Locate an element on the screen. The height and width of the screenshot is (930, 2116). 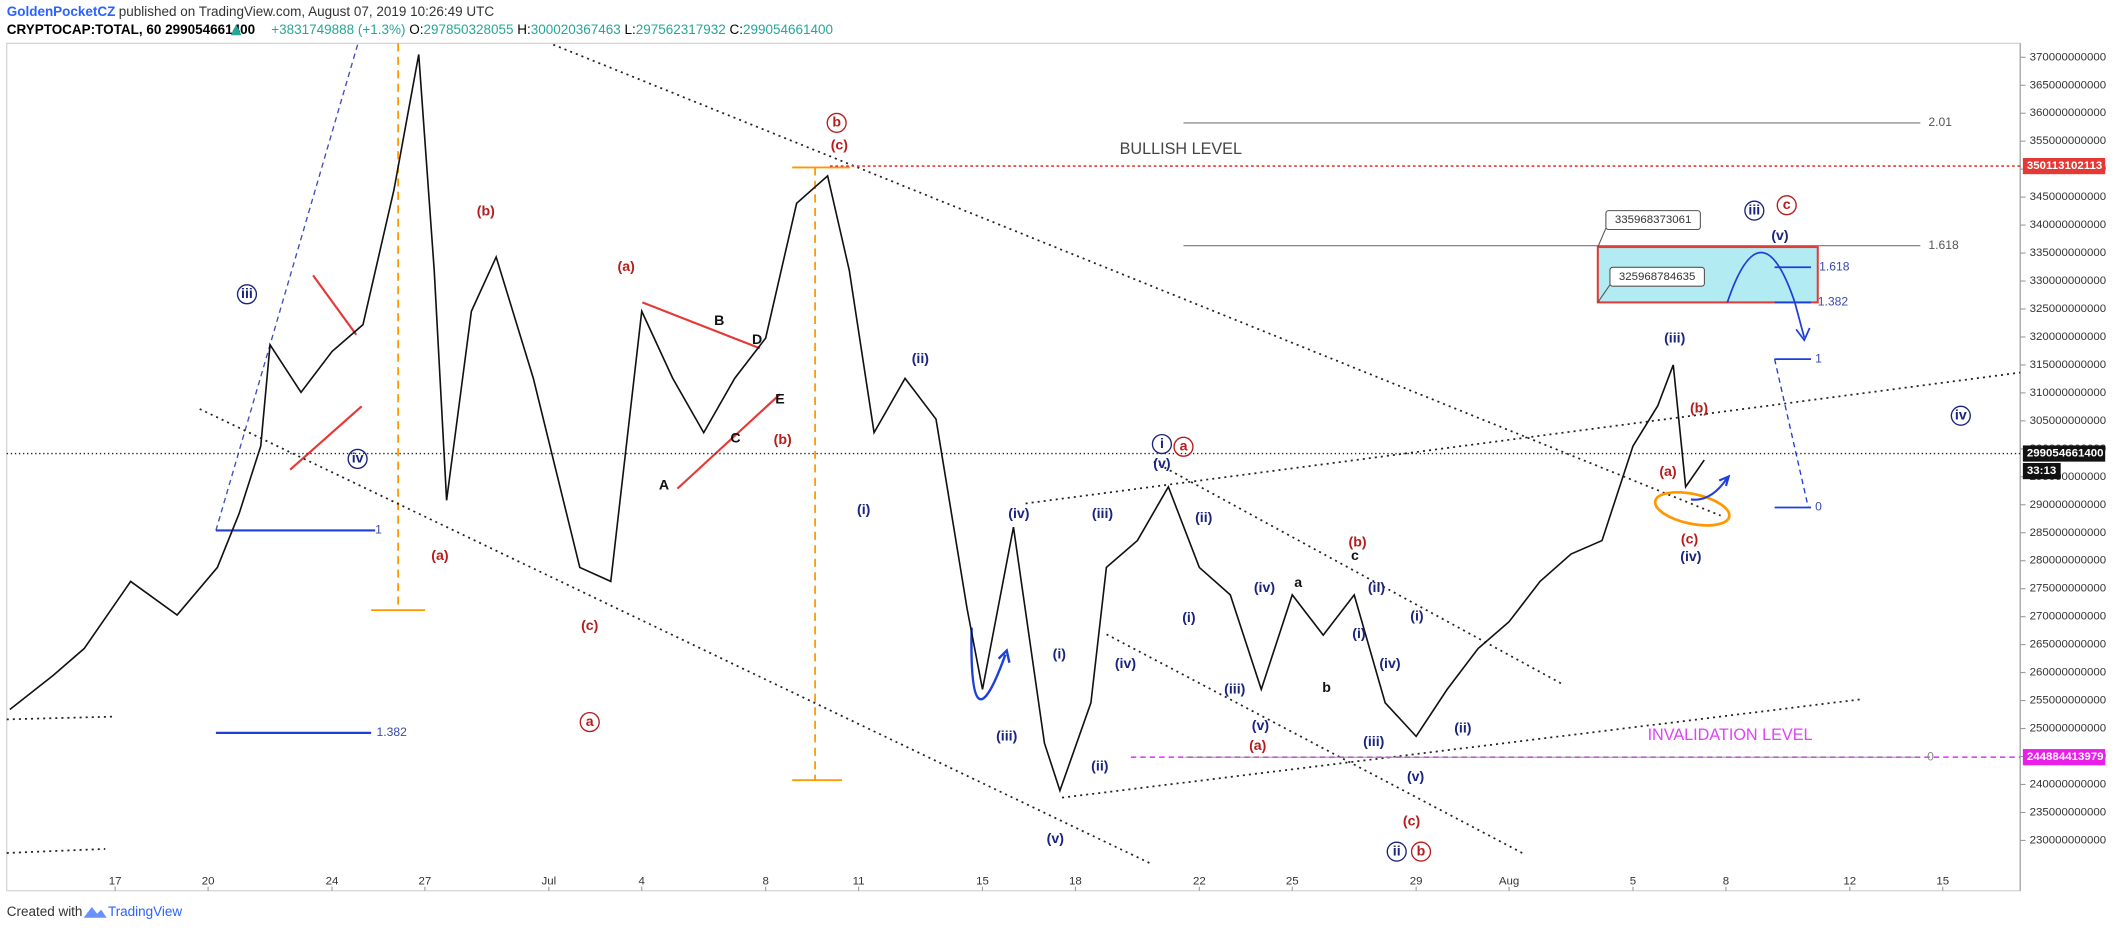
y-tick-label: 270000000000 is located at coordinates (2068, 617).